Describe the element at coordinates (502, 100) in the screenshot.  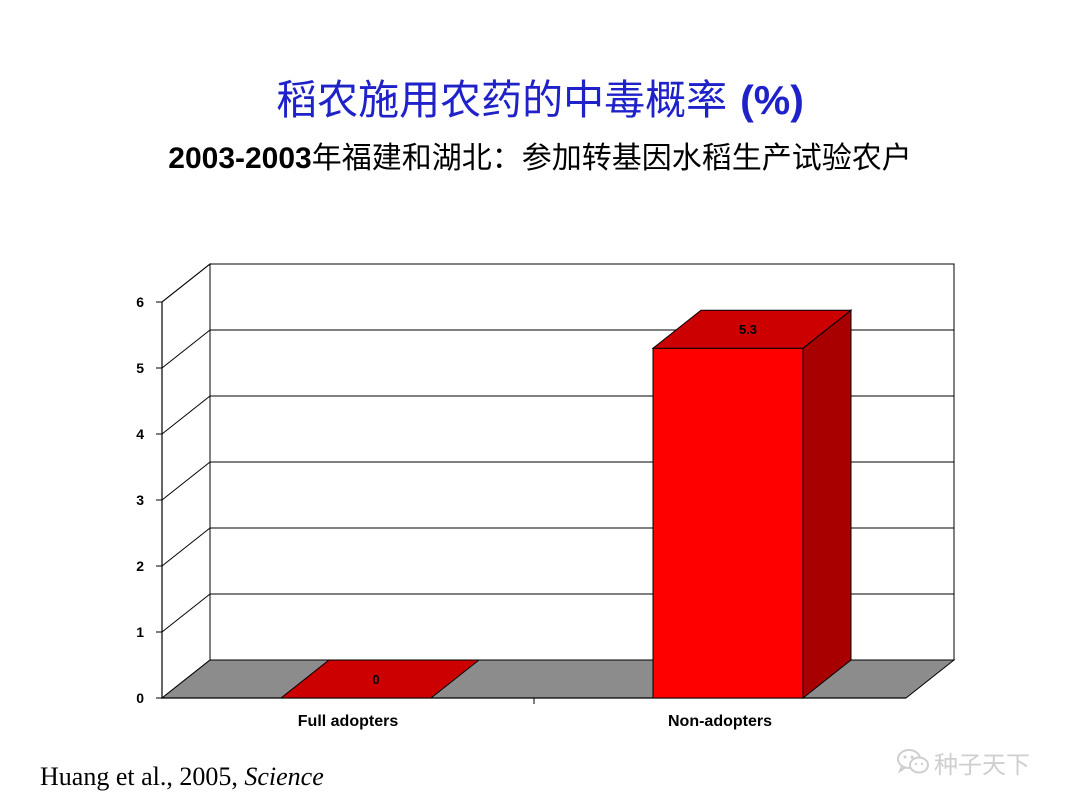
I see `chart-title-text: 稻农施用农药的中毒概率` at that location.